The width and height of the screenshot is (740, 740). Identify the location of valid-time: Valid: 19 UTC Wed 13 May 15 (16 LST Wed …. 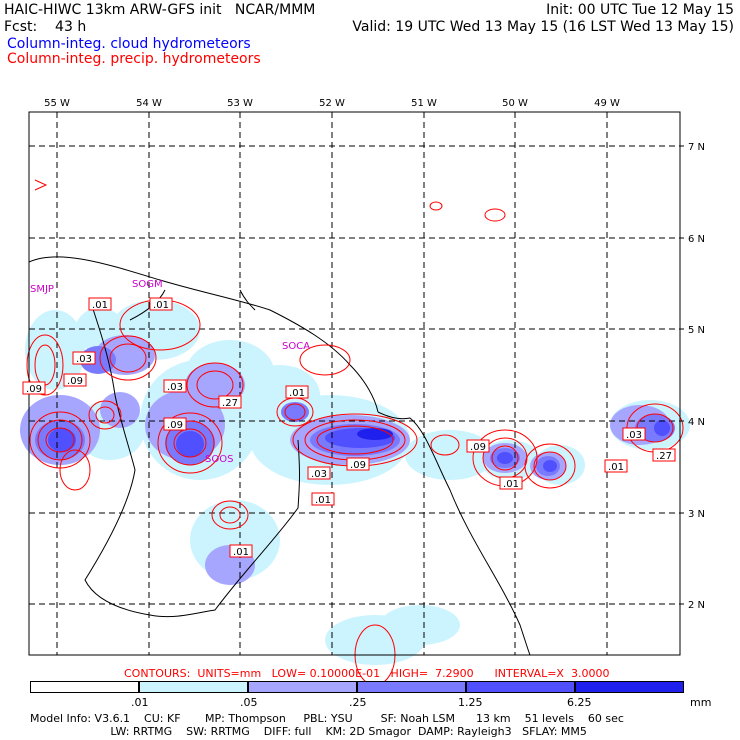
(543, 27).